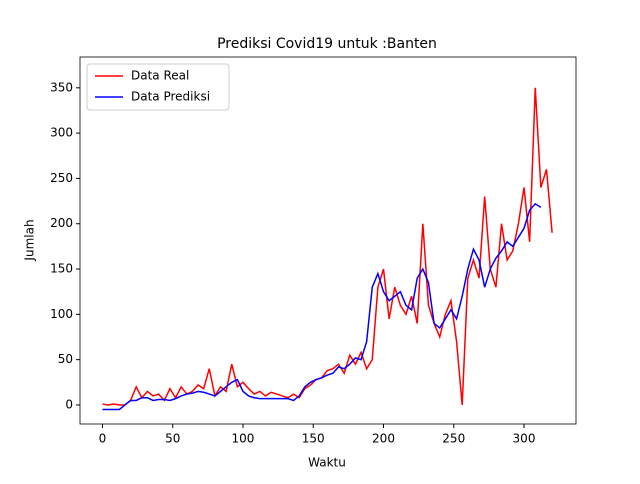 The height and width of the screenshot is (484, 640). I want to click on x-axis-label: Waktu, so click(327, 463).